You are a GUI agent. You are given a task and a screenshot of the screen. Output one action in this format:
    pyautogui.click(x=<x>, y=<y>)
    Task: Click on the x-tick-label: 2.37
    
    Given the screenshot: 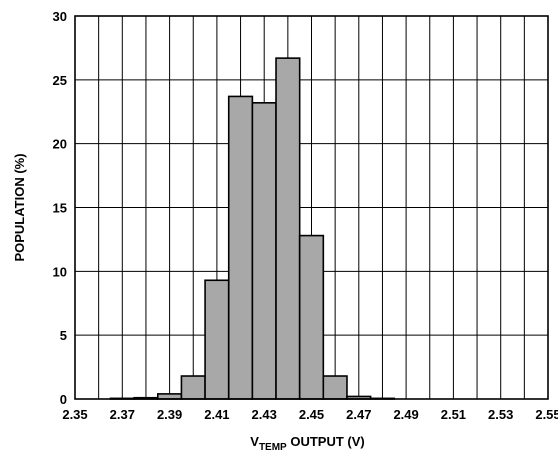 What is the action you would take?
    pyautogui.click(x=122, y=414)
    